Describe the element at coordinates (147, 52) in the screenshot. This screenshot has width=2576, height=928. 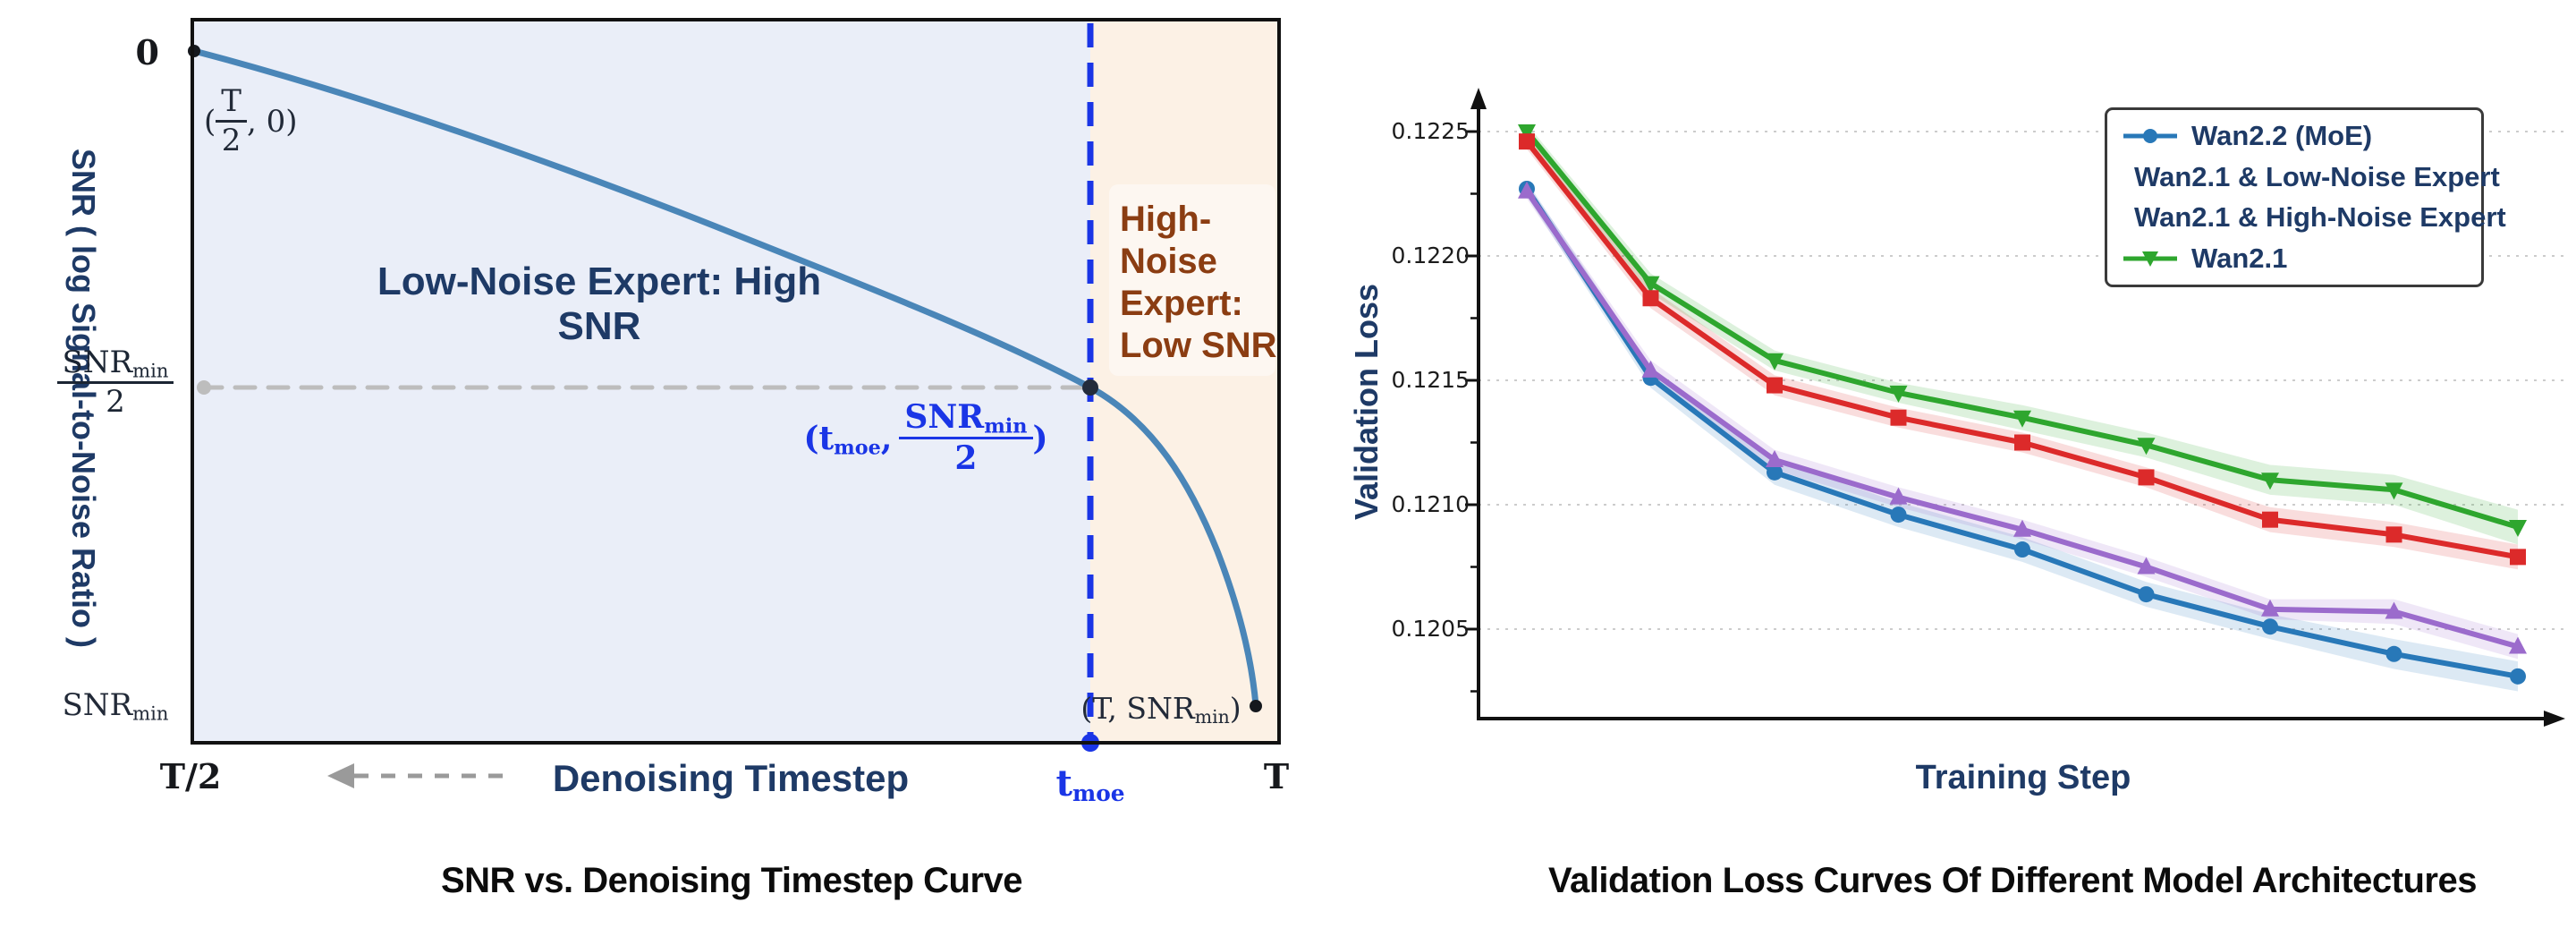
I see `origin-tick-label: 0` at that location.